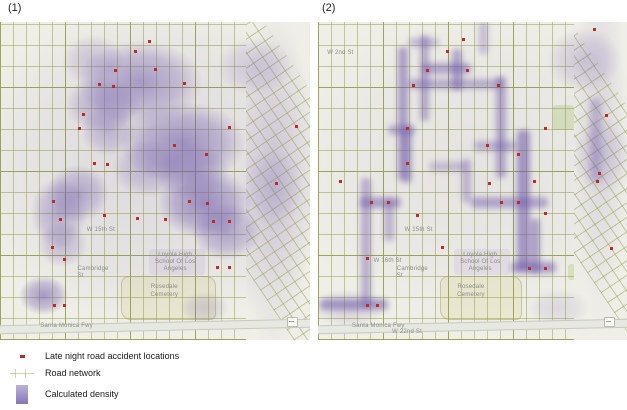 The width and height of the screenshot is (627, 410). Describe the element at coordinates (340, 52) in the screenshot. I see `map-label: W 2nd St` at that location.